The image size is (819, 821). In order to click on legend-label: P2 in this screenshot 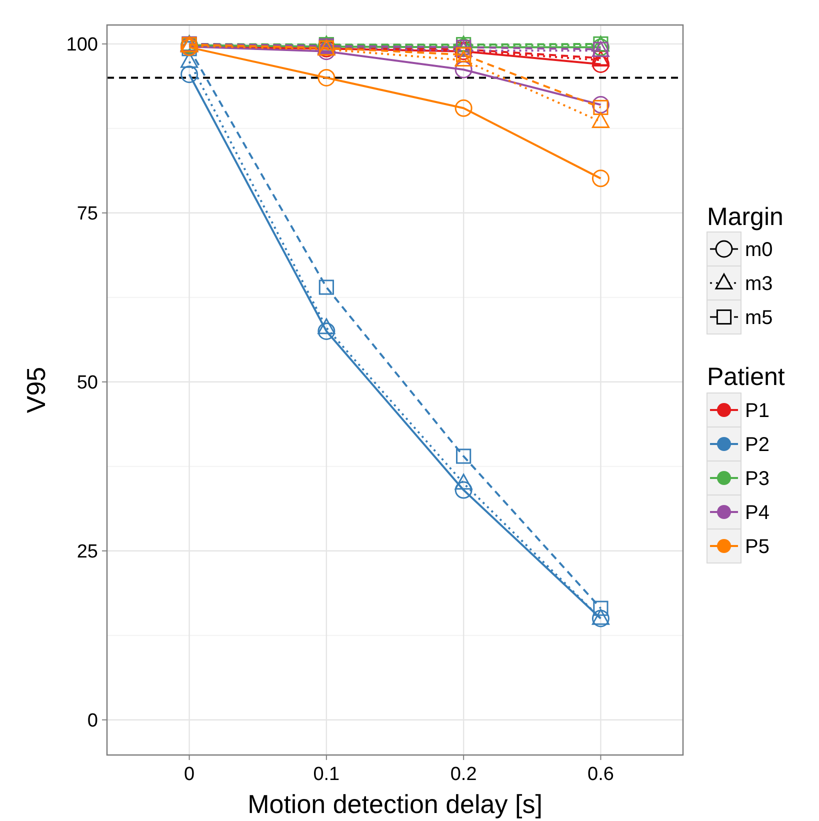, I will do `click(757, 445)`.